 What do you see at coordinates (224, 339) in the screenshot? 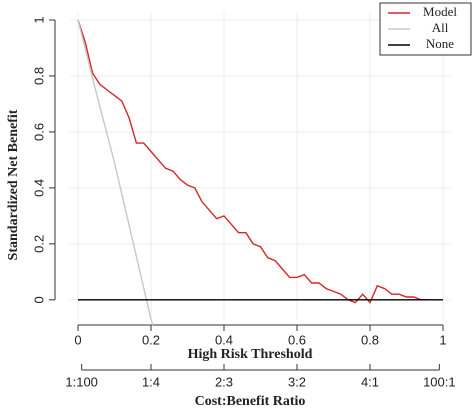
I see `x-tick-label: 0.4` at bounding box center [224, 339].